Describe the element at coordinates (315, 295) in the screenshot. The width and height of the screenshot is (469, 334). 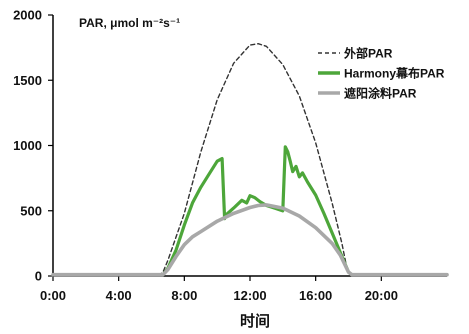
I see `x-tick-label: 16:00` at that location.